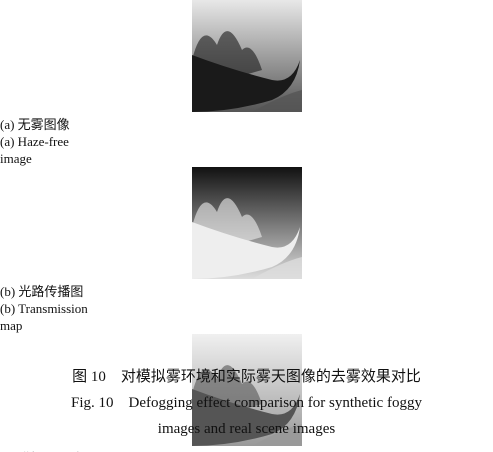  I want to click on caption-line: (a) Haze-free, so click(34, 141).